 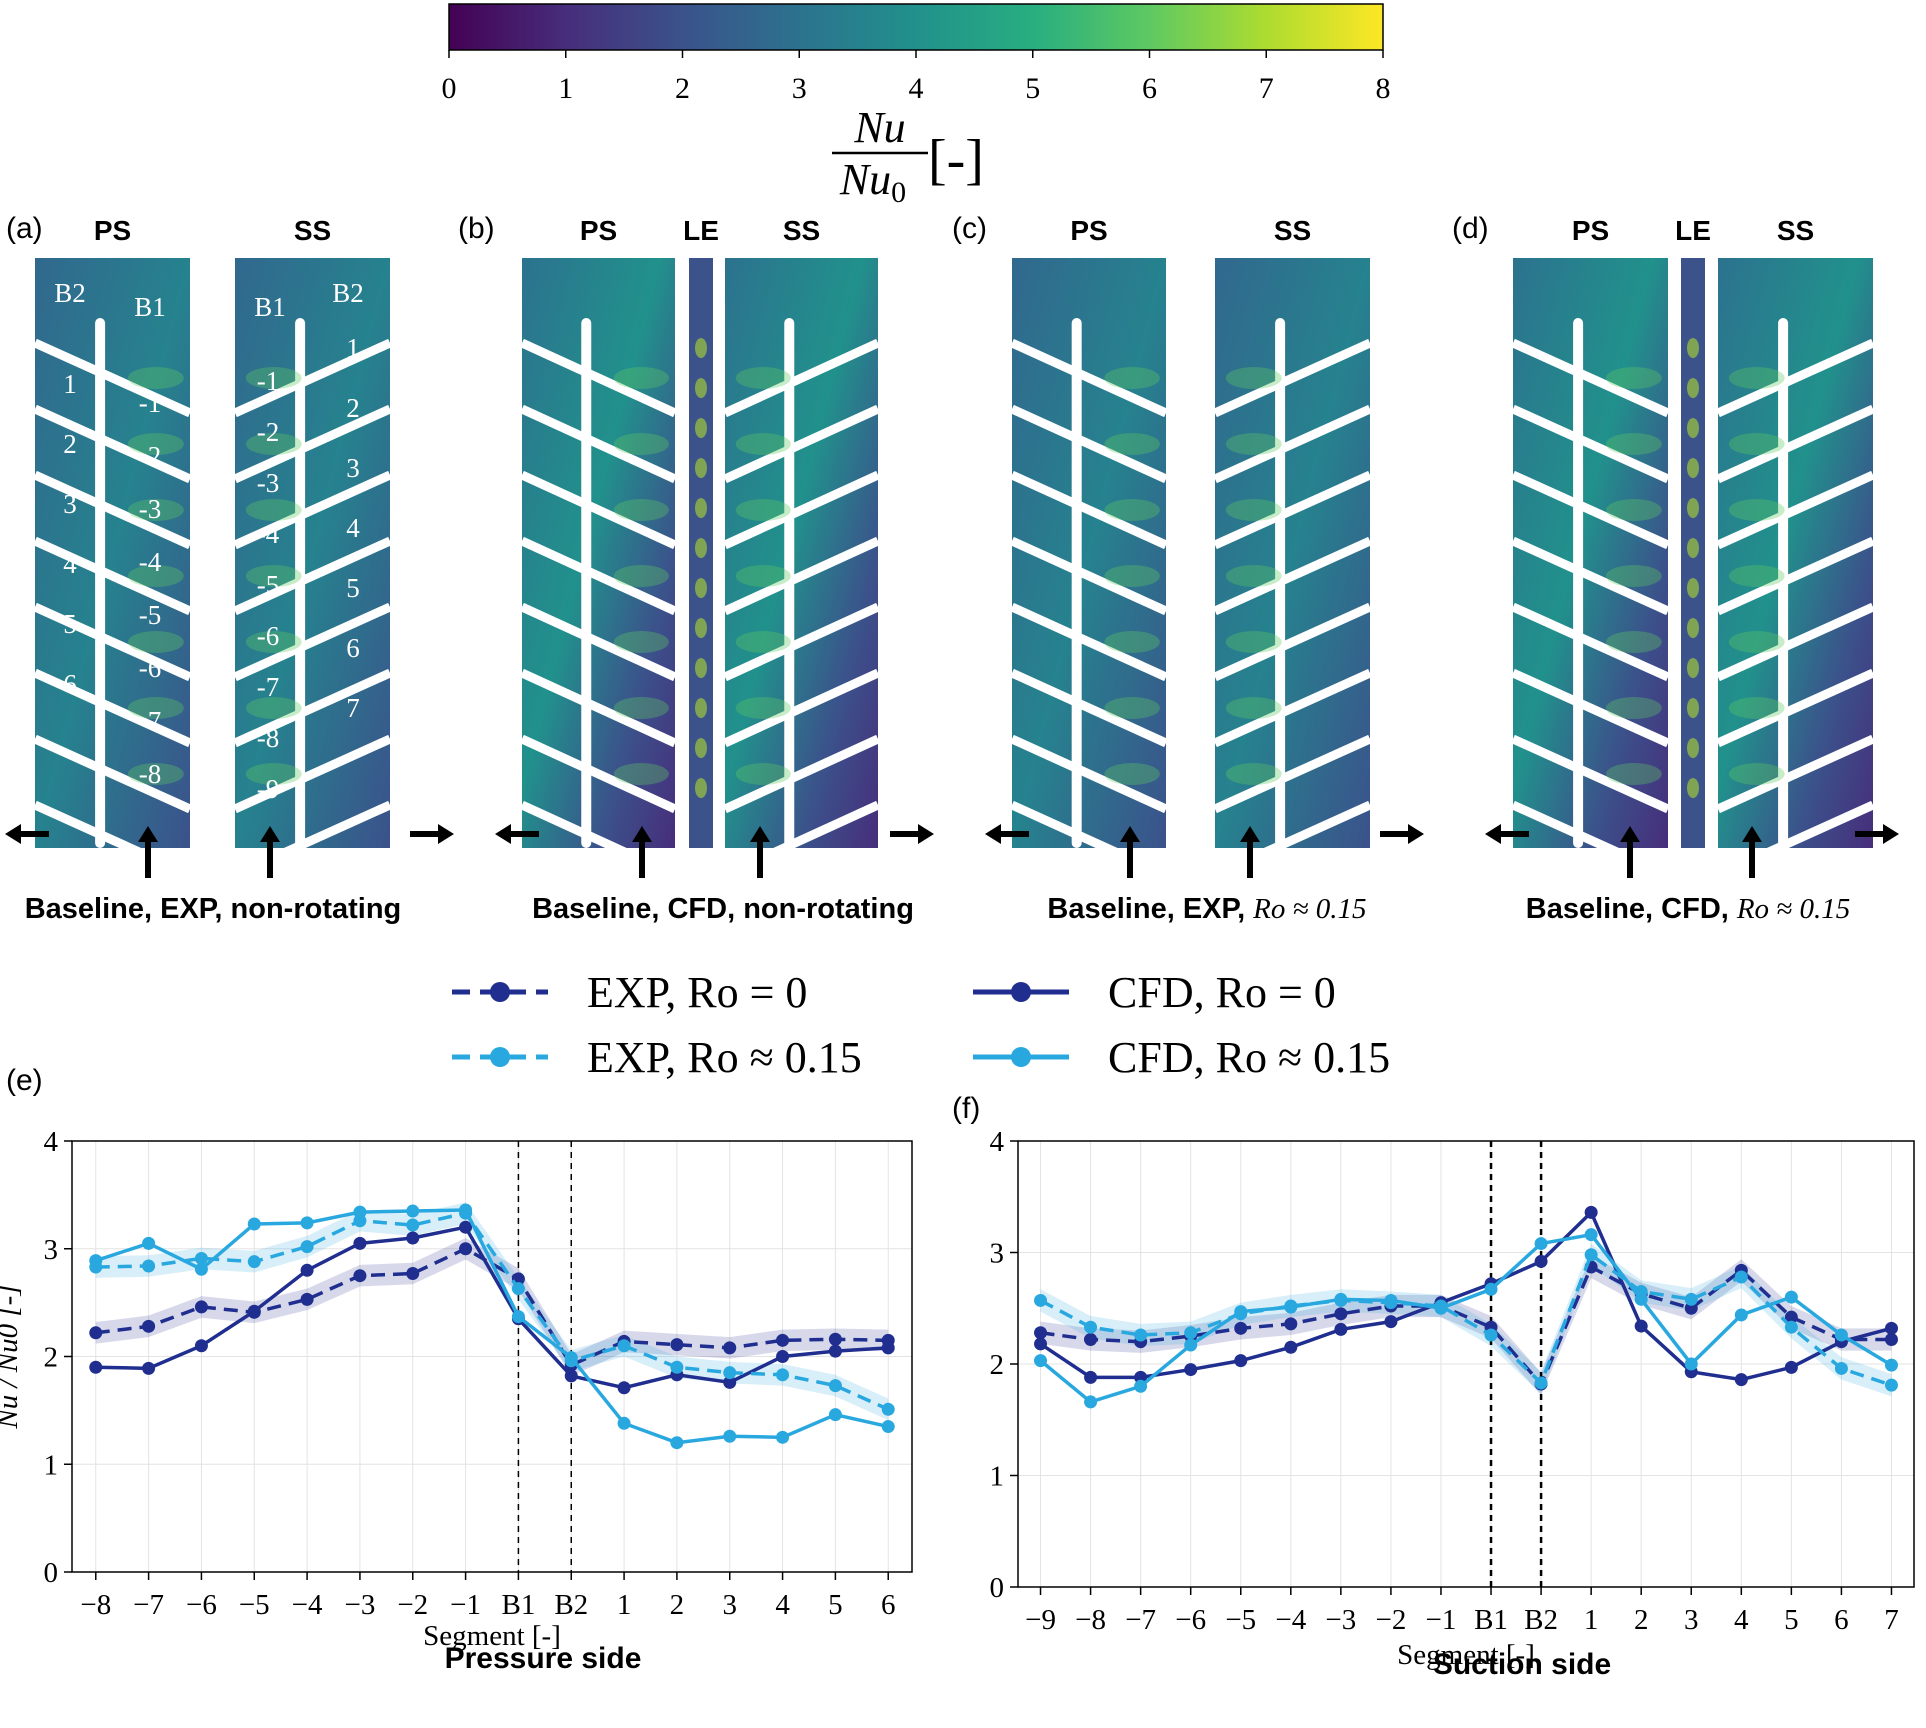 What do you see at coordinates (729, 1605) in the screenshot?
I see `x-tick-label: 3` at bounding box center [729, 1605].